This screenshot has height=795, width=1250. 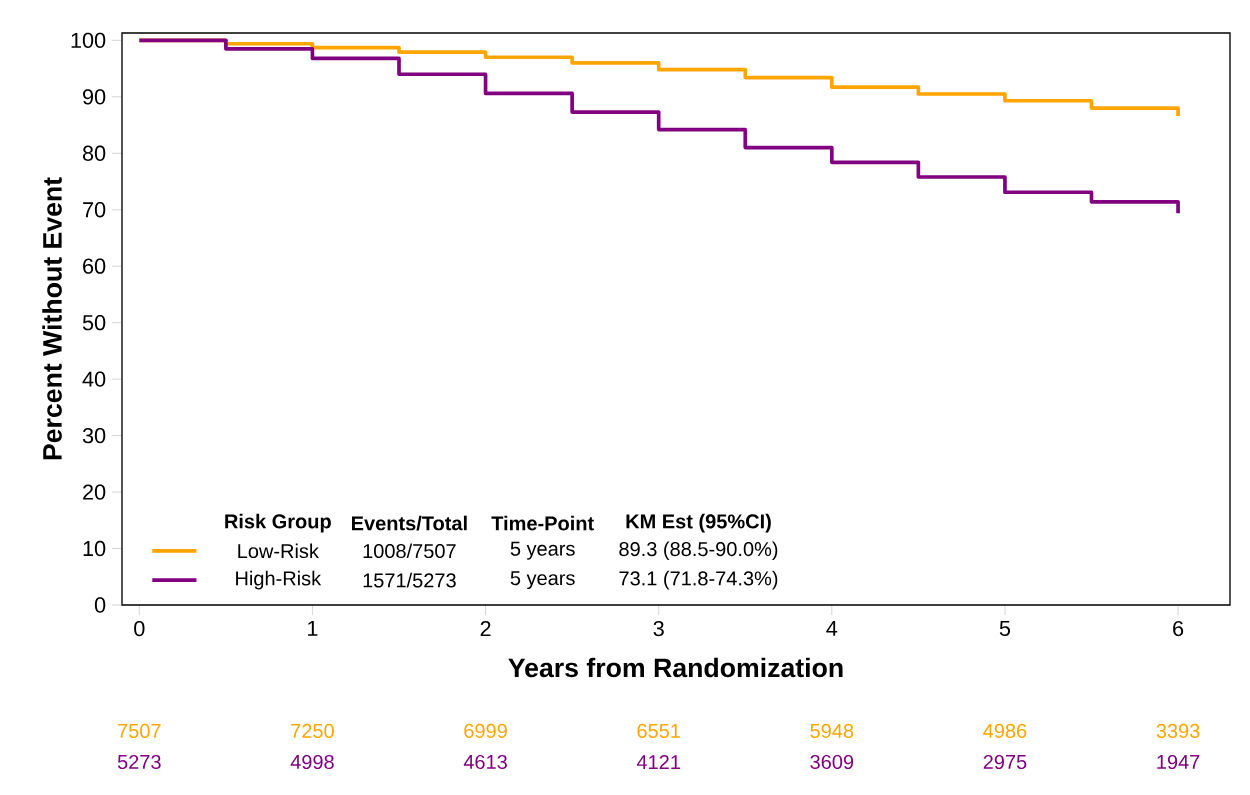 I want to click on text: 4998, so click(x=312, y=762).